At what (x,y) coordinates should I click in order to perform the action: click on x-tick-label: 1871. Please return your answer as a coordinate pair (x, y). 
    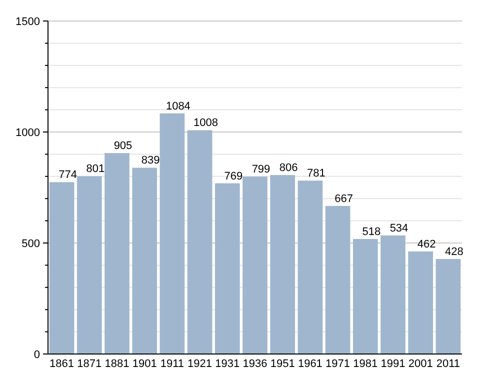
    Looking at the image, I should click on (89, 364).